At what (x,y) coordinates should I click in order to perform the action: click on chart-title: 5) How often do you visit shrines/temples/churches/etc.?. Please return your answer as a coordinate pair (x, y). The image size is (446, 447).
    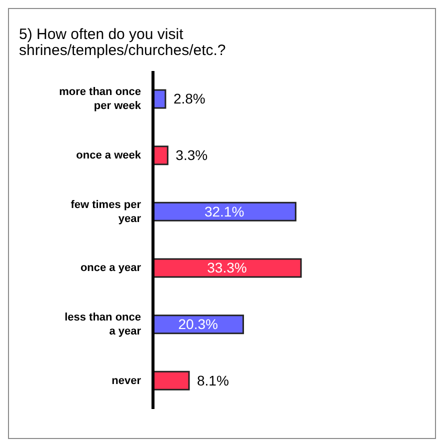
    Looking at the image, I should click on (122, 42).